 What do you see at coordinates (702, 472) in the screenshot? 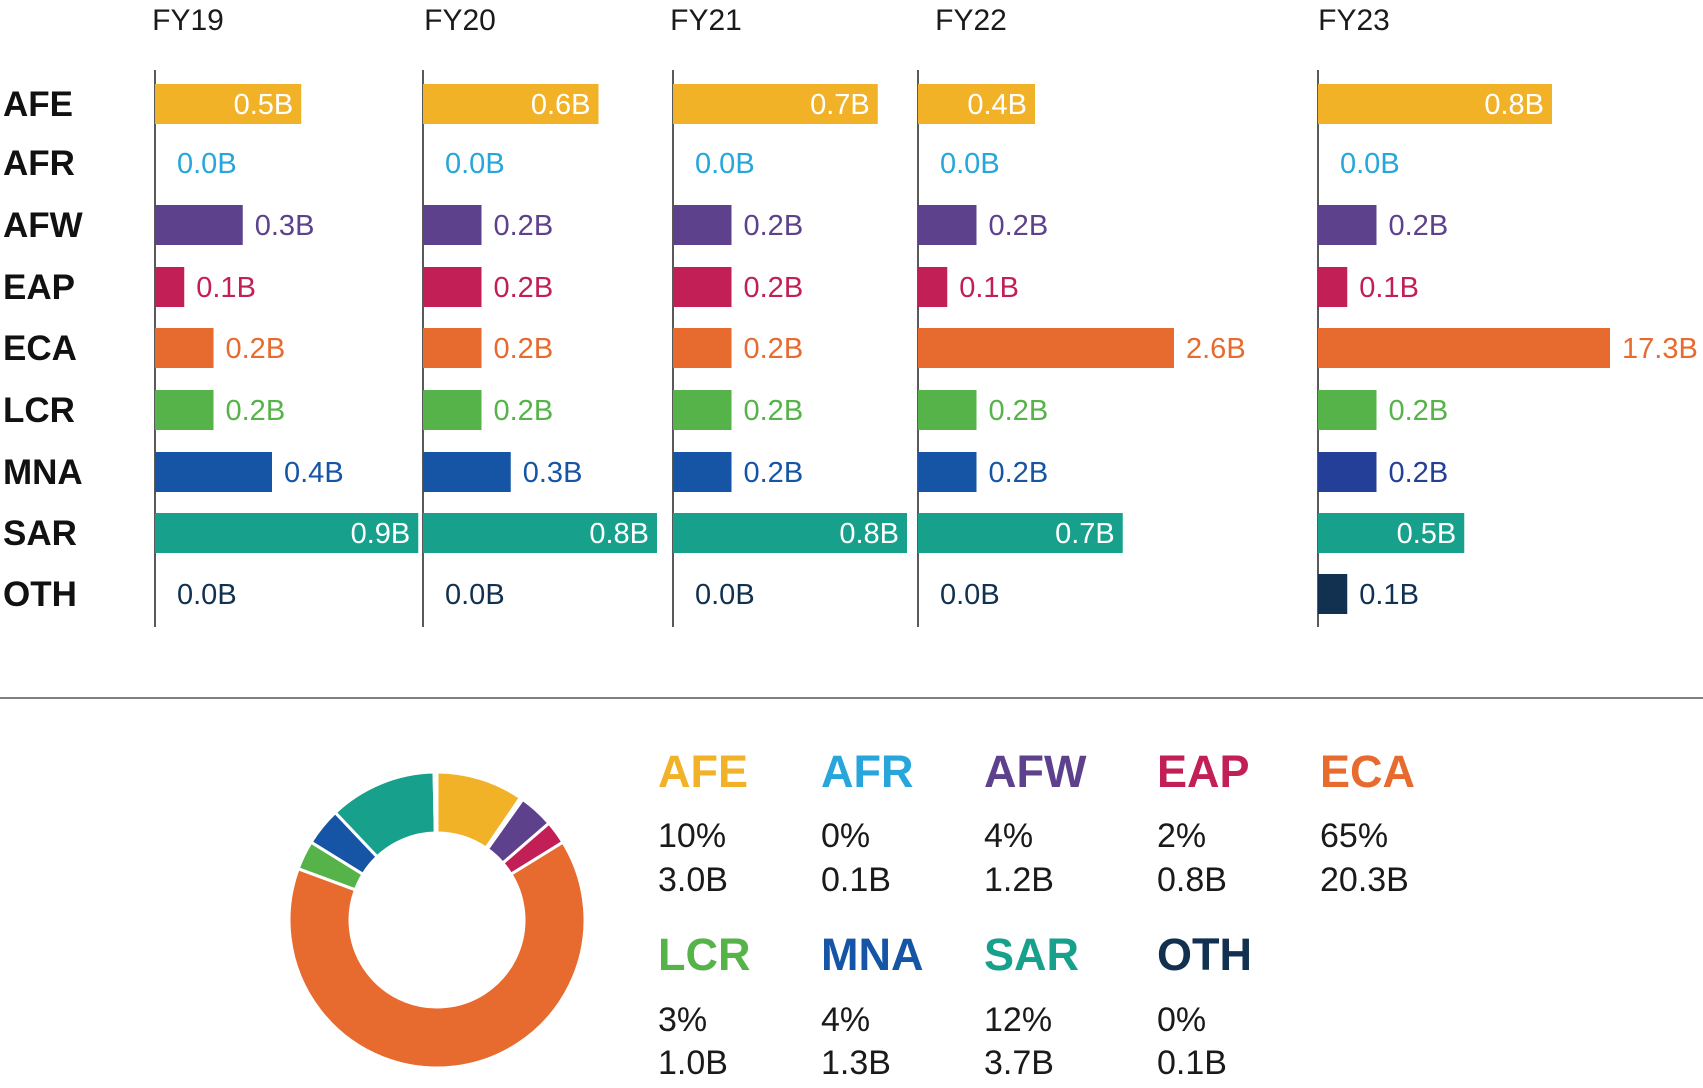
I see `bar-fy21-mna` at bounding box center [702, 472].